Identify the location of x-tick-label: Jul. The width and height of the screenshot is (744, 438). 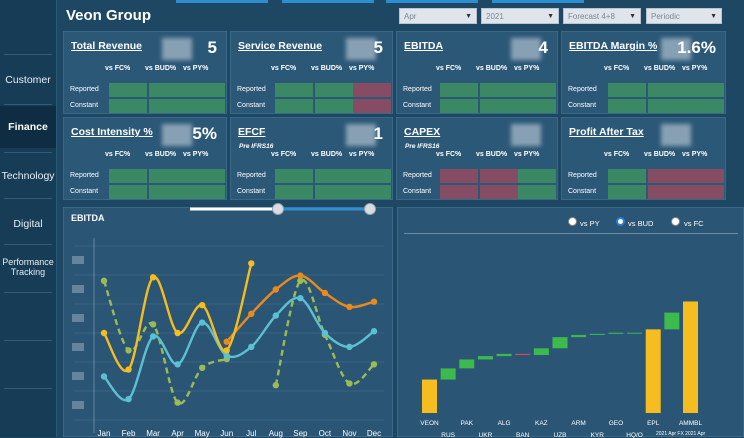
(251, 433).